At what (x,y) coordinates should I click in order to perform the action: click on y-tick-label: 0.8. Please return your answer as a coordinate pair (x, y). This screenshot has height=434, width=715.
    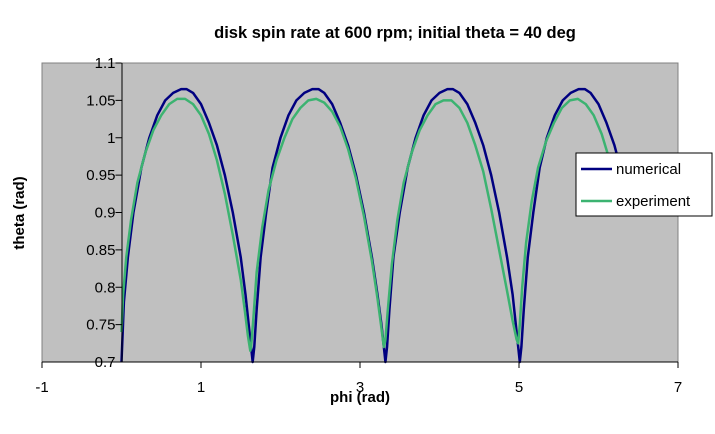
    Looking at the image, I should click on (105, 287).